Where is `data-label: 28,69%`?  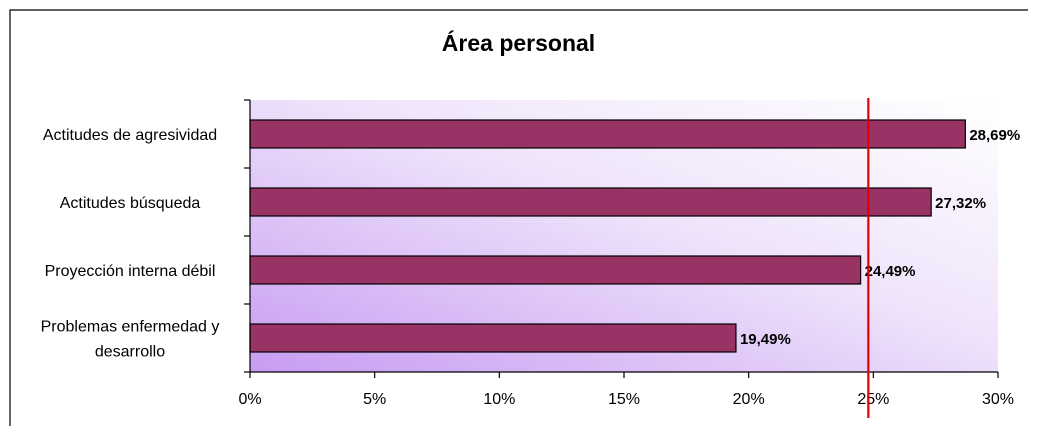
data-label: 28,69% is located at coordinates (994, 135).